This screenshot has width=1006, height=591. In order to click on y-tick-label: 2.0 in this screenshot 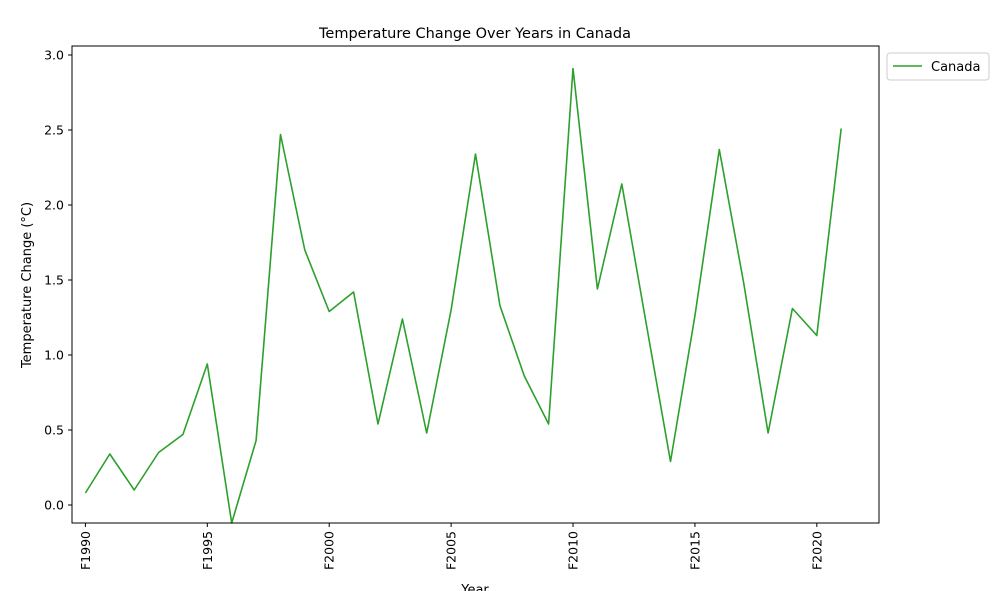, I will do `click(54, 205)`.